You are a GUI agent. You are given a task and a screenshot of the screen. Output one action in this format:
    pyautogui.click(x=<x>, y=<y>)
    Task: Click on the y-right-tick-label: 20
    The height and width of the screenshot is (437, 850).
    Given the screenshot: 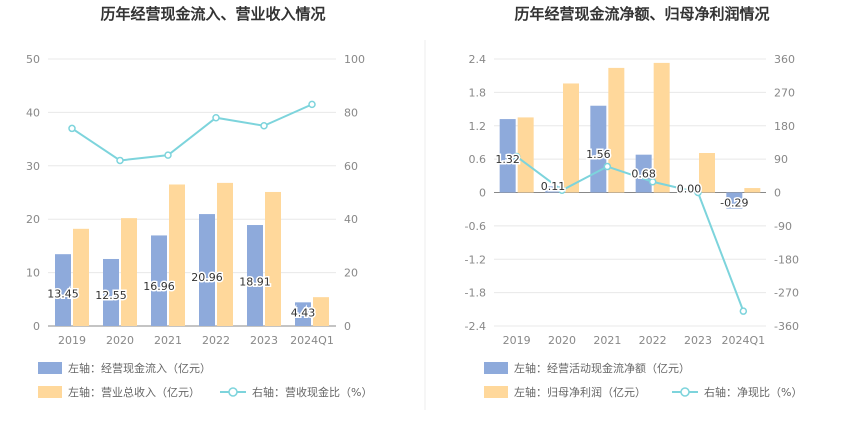 What is the action you would take?
    pyautogui.click(x=351, y=273)
    